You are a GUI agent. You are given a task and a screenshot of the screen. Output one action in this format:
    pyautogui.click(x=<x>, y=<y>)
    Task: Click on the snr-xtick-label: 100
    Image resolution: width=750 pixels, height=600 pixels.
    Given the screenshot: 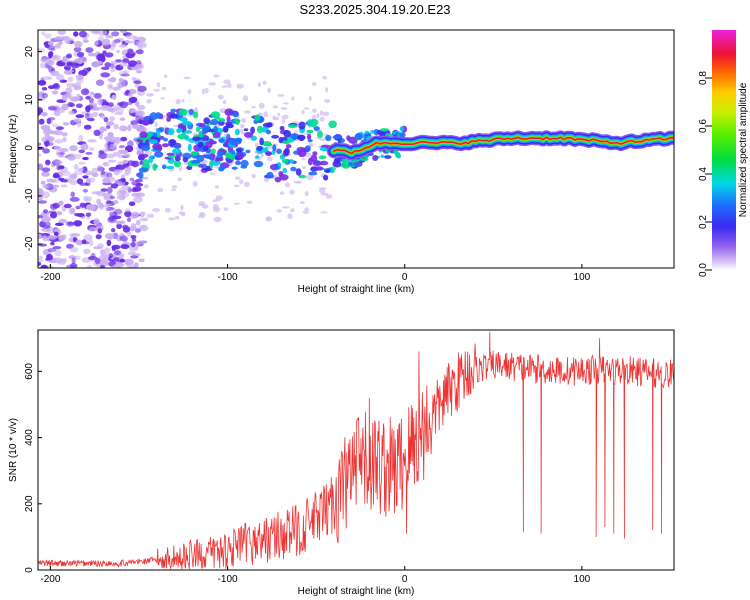 What is the action you would take?
    pyautogui.click(x=582, y=579)
    